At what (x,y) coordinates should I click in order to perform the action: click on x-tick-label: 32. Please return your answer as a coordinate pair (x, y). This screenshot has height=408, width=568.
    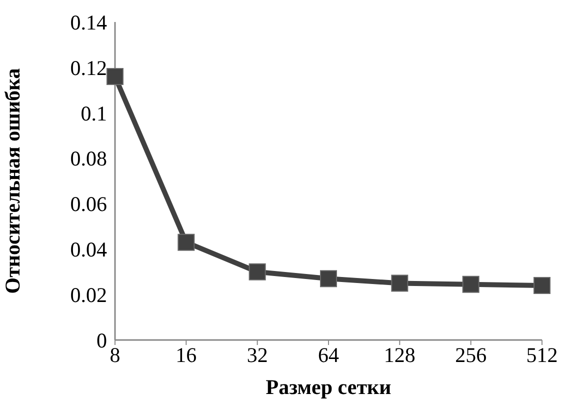
    Looking at the image, I should click on (257, 354).